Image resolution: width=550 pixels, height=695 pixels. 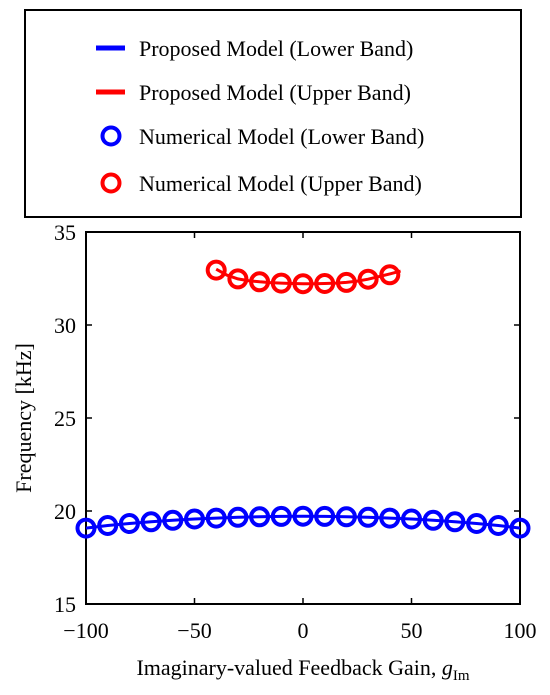 I want to click on x-tick-label: −50, so click(x=194, y=630).